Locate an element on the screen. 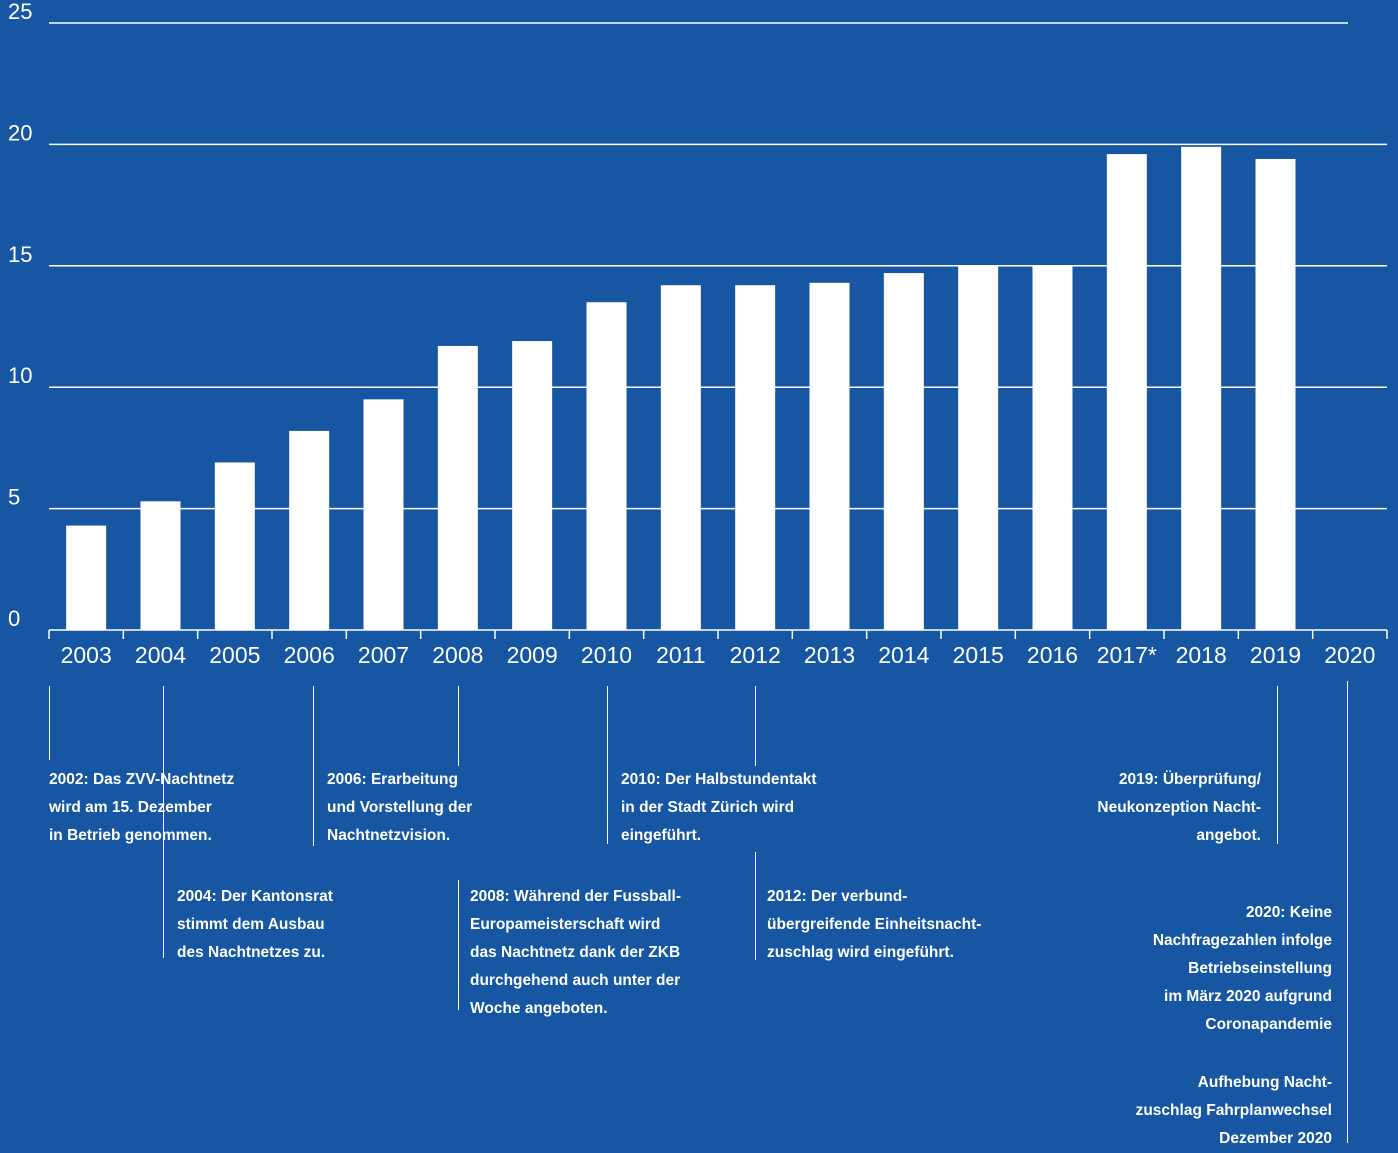 The image size is (1398, 1153). connector-line-2020 is located at coordinates (1347, 912).